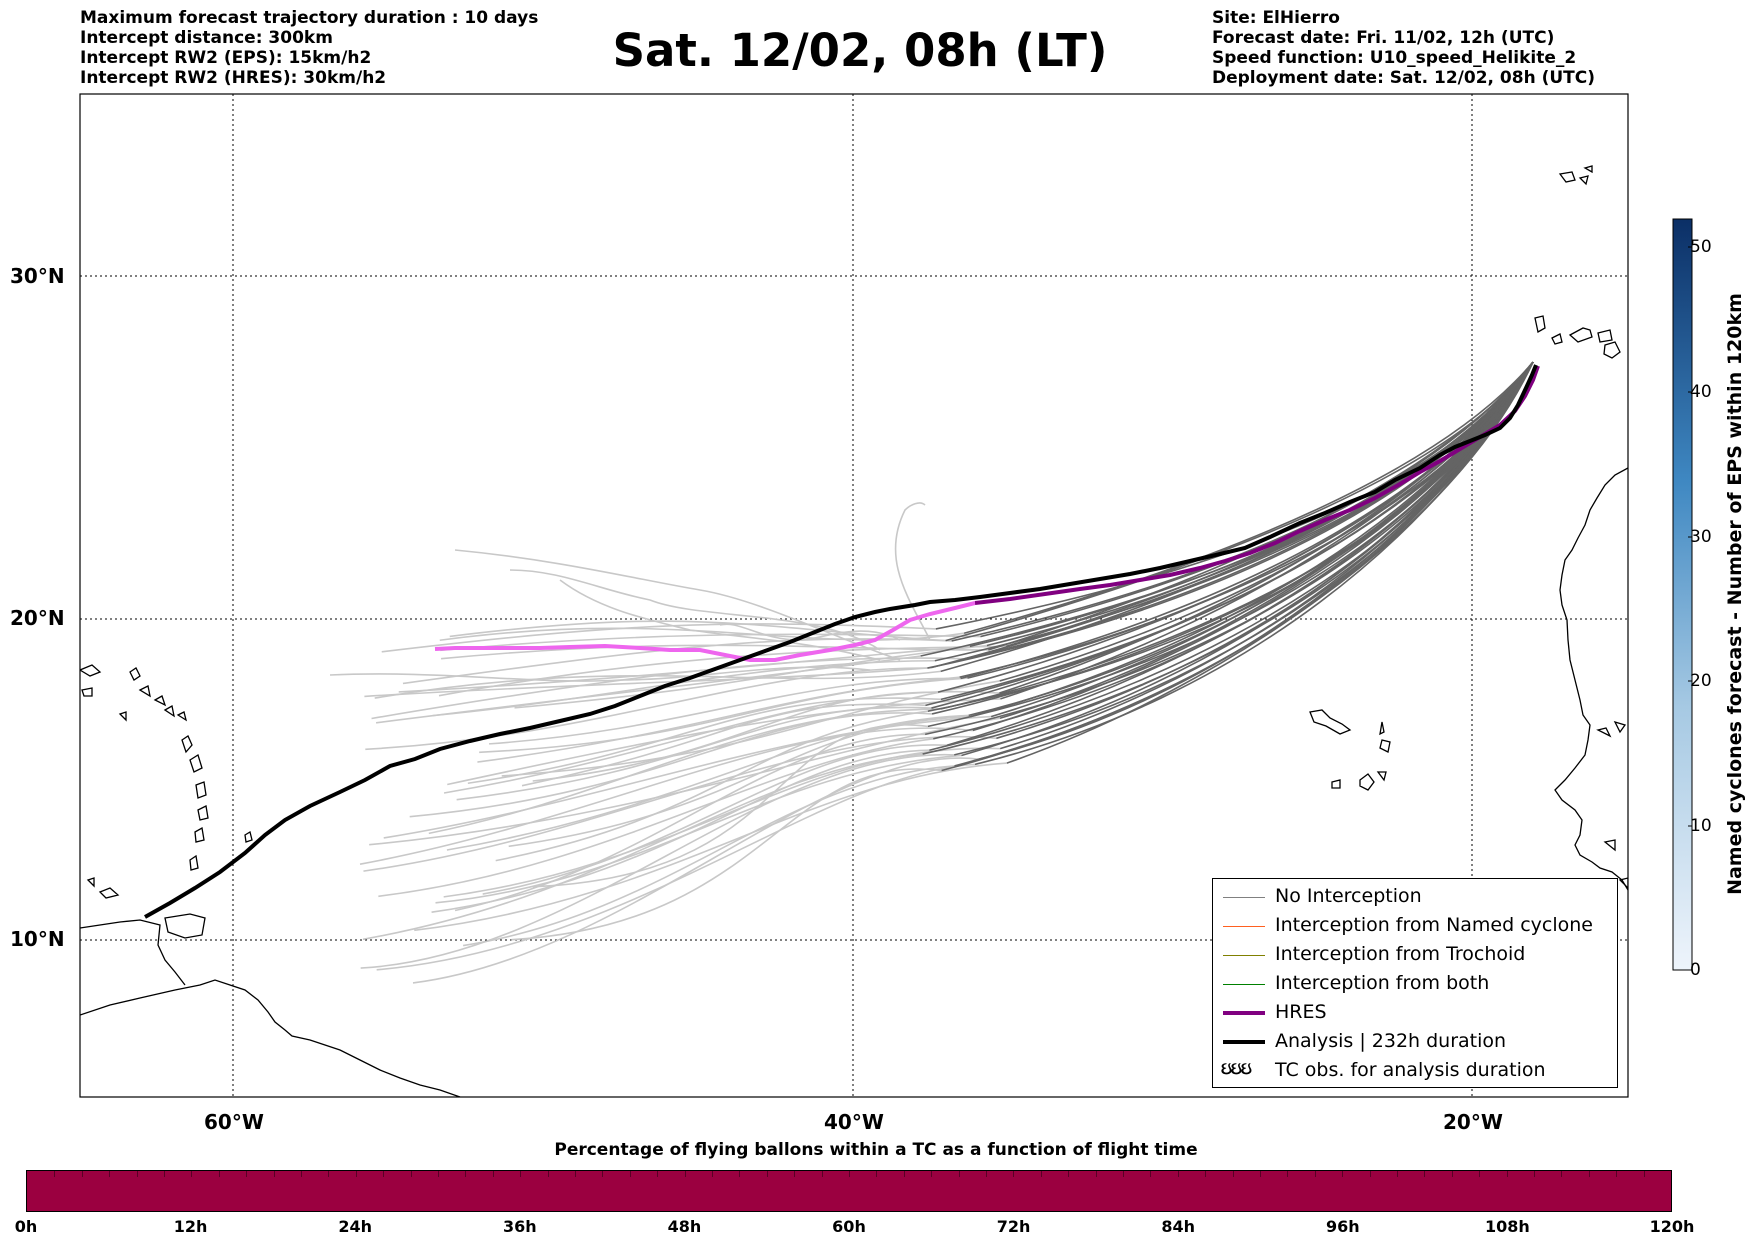 This screenshot has width=1752, height=1241. I want to click on colorbar-fill, so click(1682, 594).